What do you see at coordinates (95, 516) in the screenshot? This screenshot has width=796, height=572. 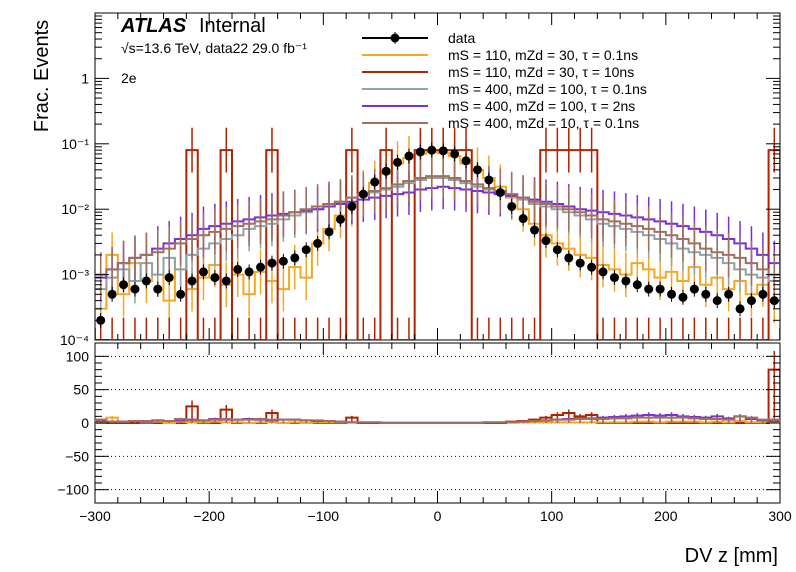 I see `x-tick-label: −300` at bounding box center [95, 516].